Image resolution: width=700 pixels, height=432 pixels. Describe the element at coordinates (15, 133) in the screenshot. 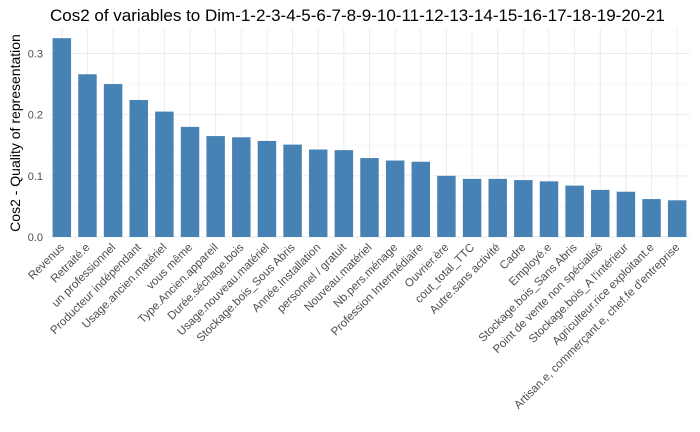

I see `y-axis-label: Cos2 - Quality of representation` at that location.